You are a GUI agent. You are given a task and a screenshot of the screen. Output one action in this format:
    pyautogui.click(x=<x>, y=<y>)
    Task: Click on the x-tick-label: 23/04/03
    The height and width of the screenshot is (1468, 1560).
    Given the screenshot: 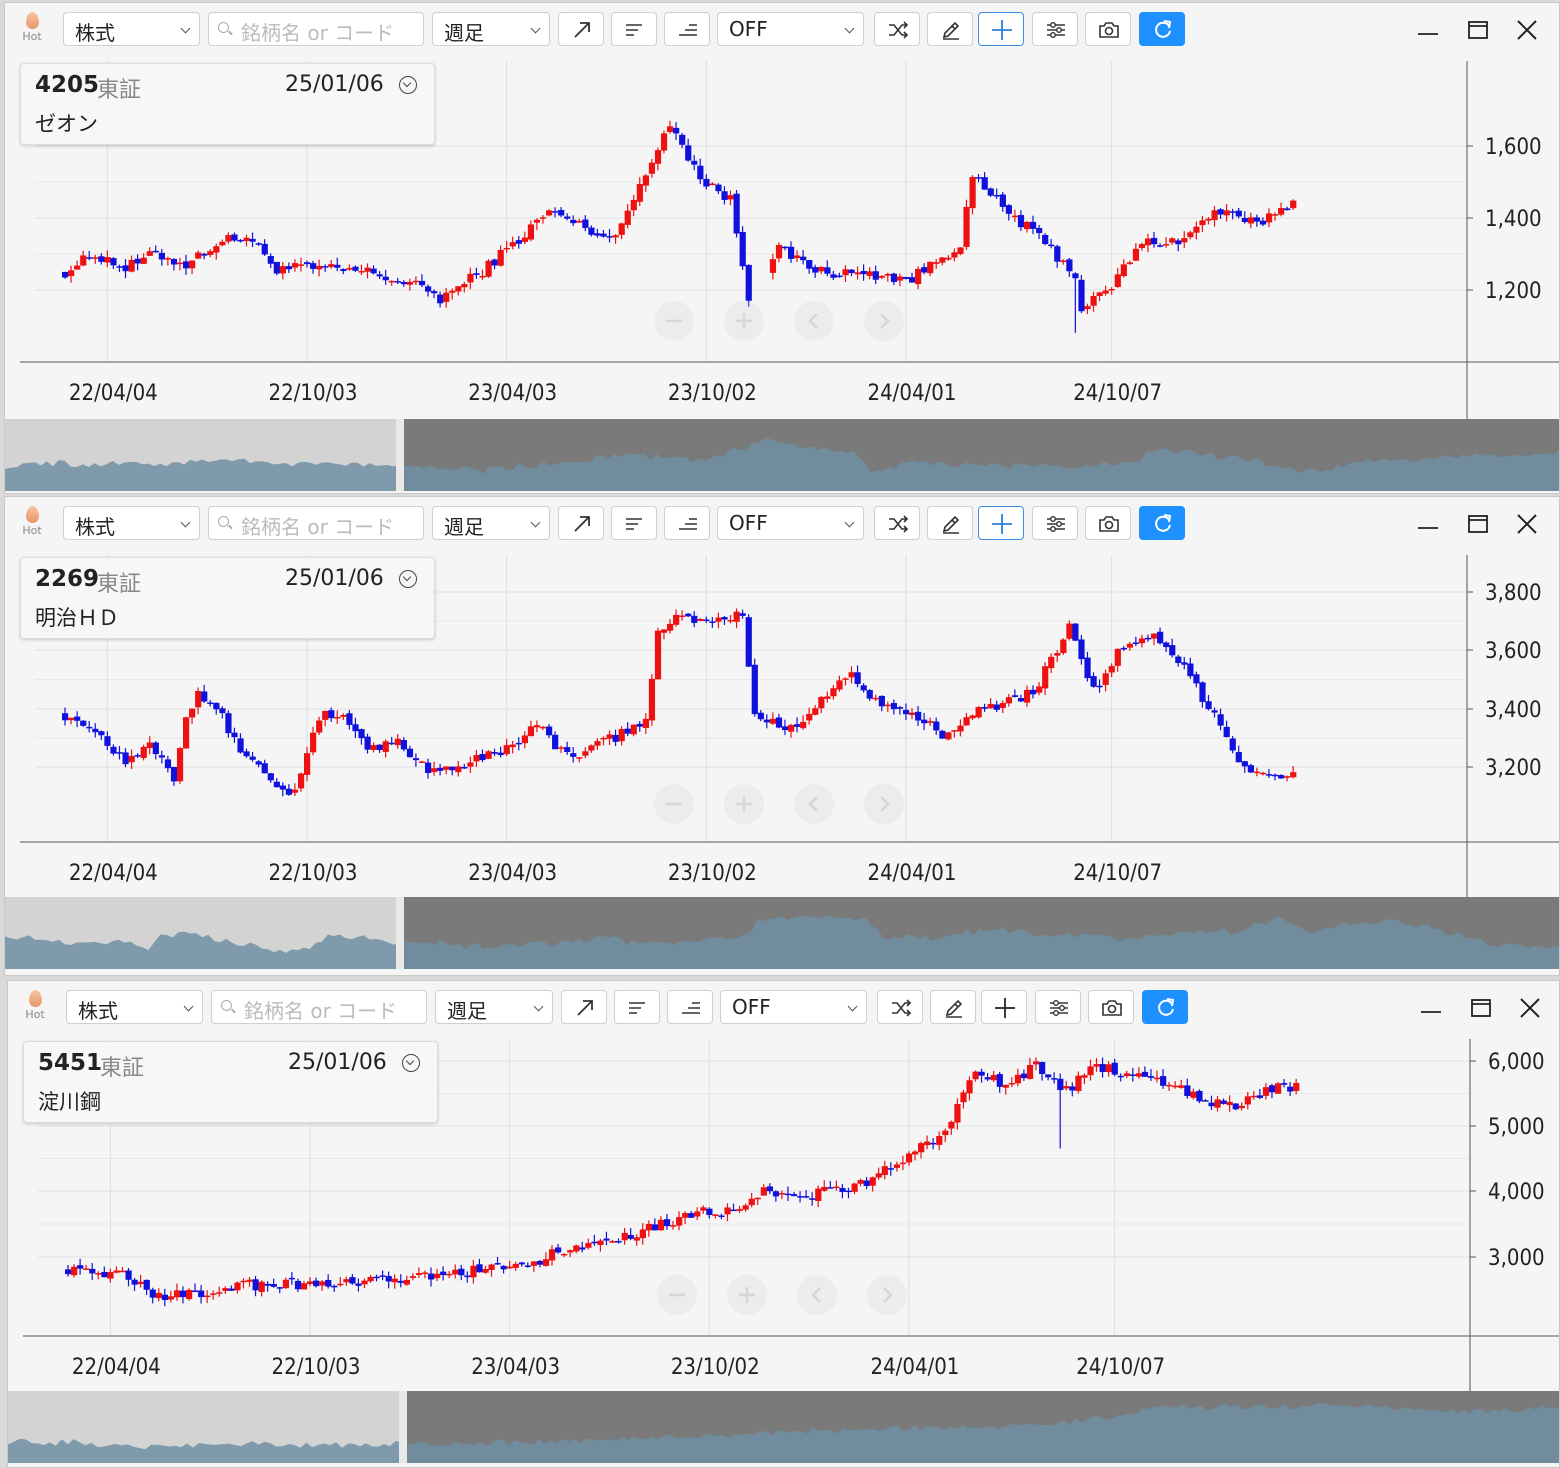 What is the action you would take?
    pyautogui.click(x=512, y=393)
    